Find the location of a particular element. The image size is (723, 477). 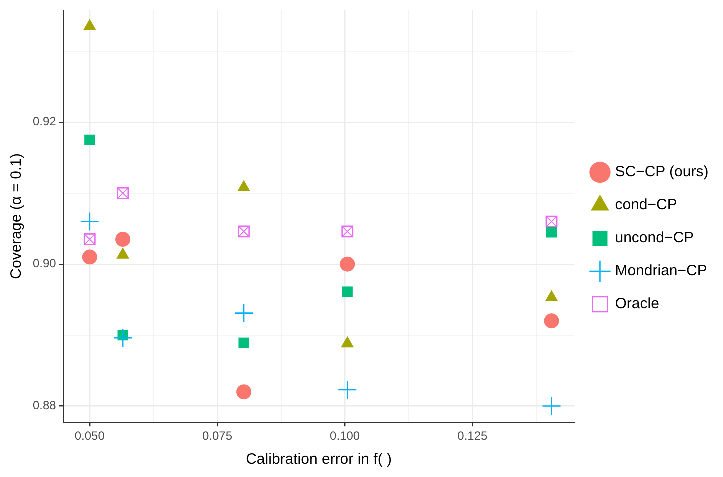

x-tick-label: 0.075 is located at coordinates (217, 436).